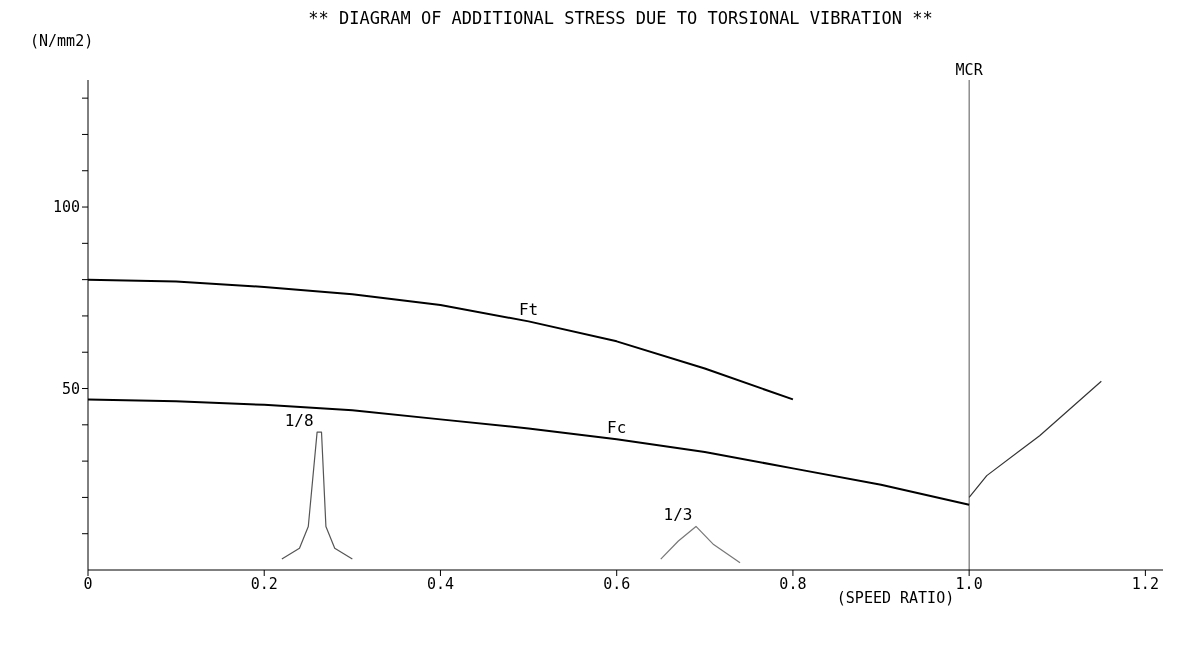 The width and height of the screenshot is (1181, 648). What do you see at coordinates (528, 310) in the screenshot?
I see `series-label: Ft` at bounding box center [528, 310].